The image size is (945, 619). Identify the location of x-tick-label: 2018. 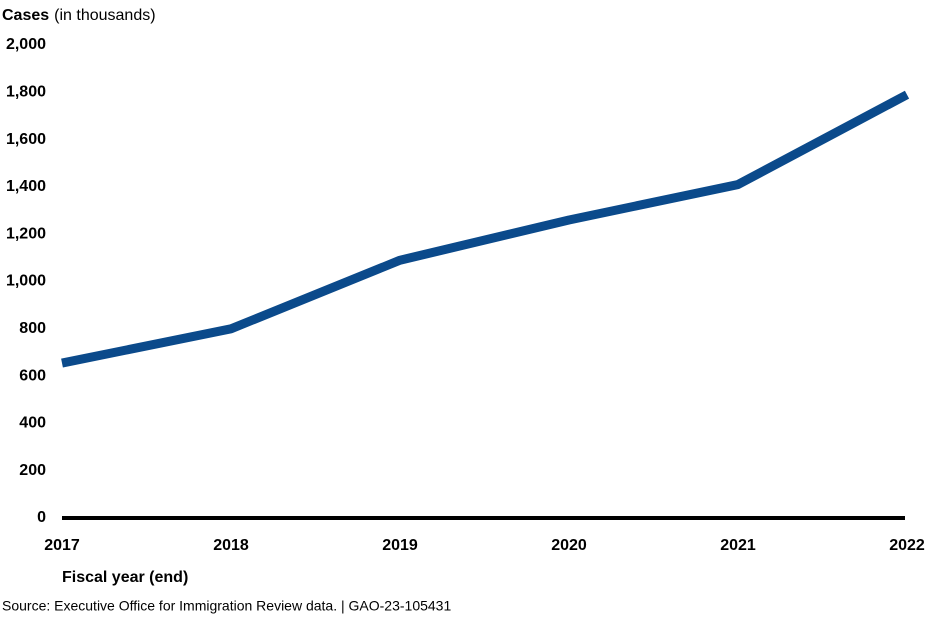
(231, 545).